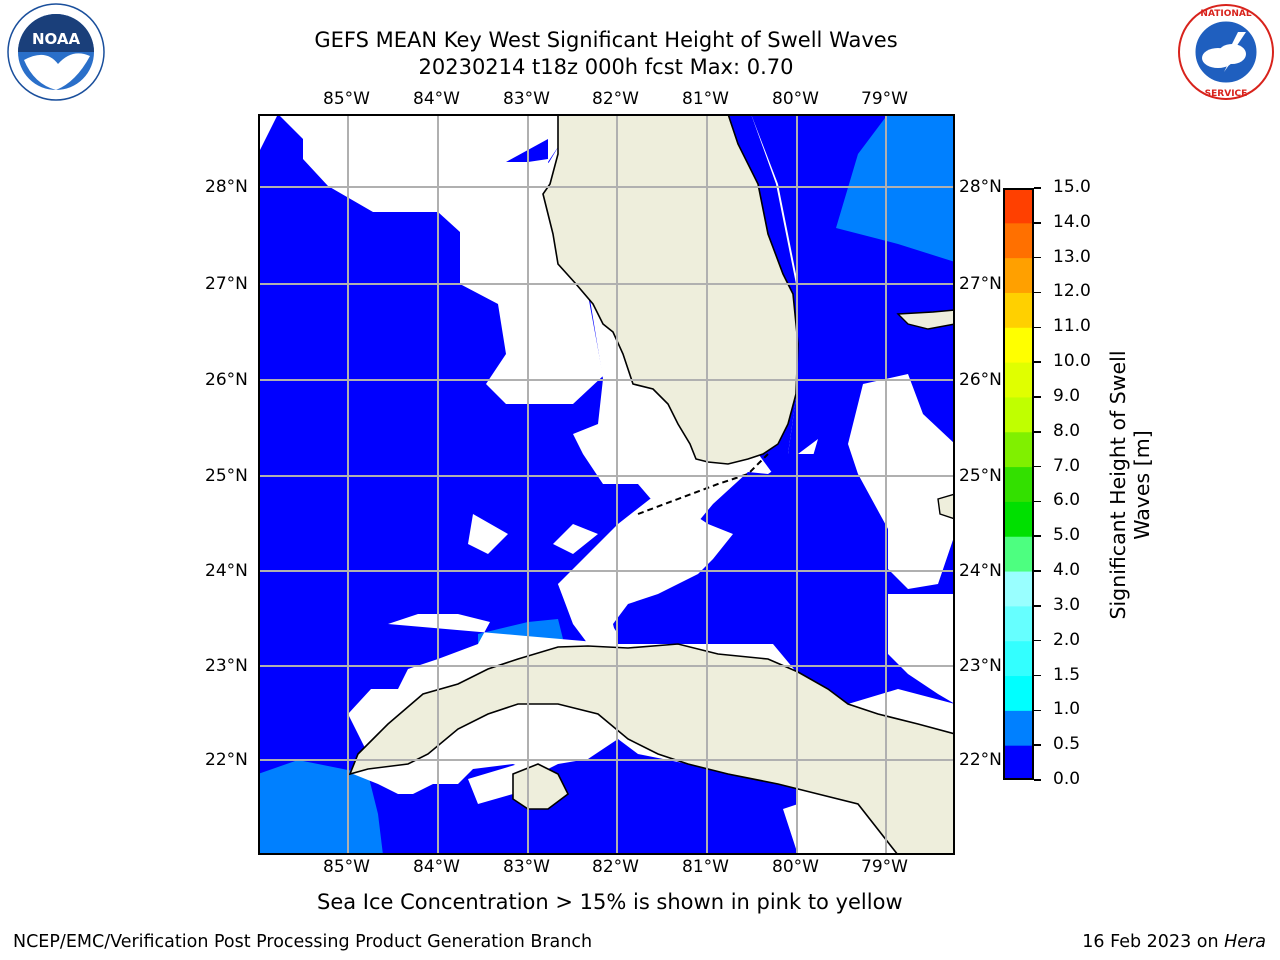  What do you see at coordinates (1067, 535) in the screenshot?
I see `colorbar-tick-label: 5.0` at bounding box center [1067, 535].